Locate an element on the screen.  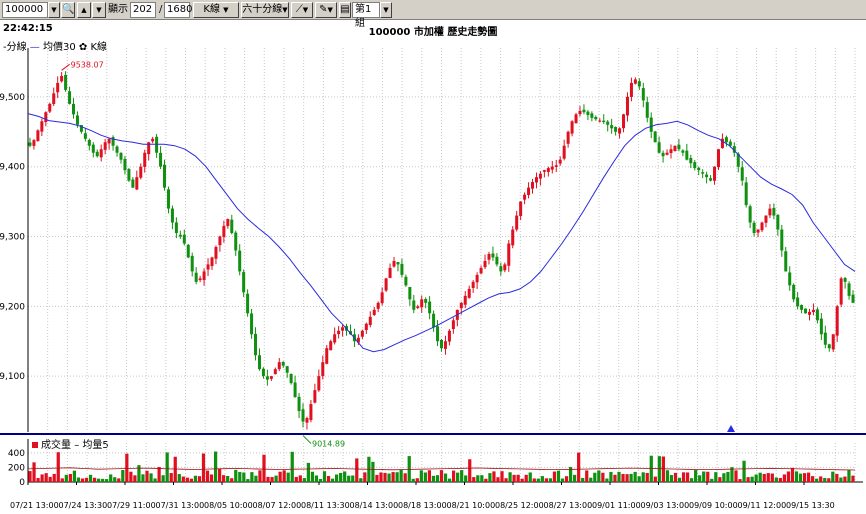
x-tick-label: 09/01 11:00 is located at coordinates (616, 505).